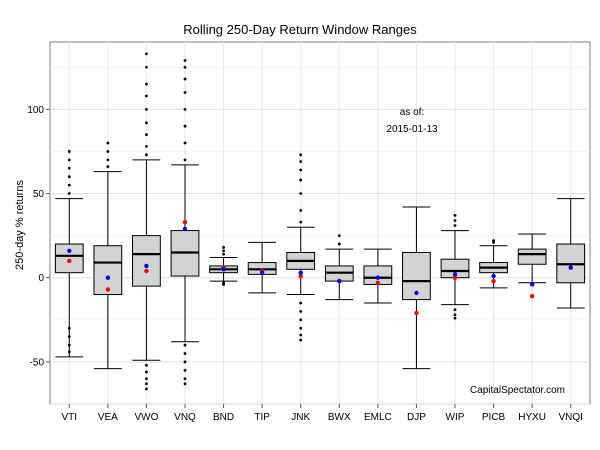  What do you see at coordinates (223, 417) in the screenshot?
I see `x-tick-label: BND` at bounding box center [223, 417].